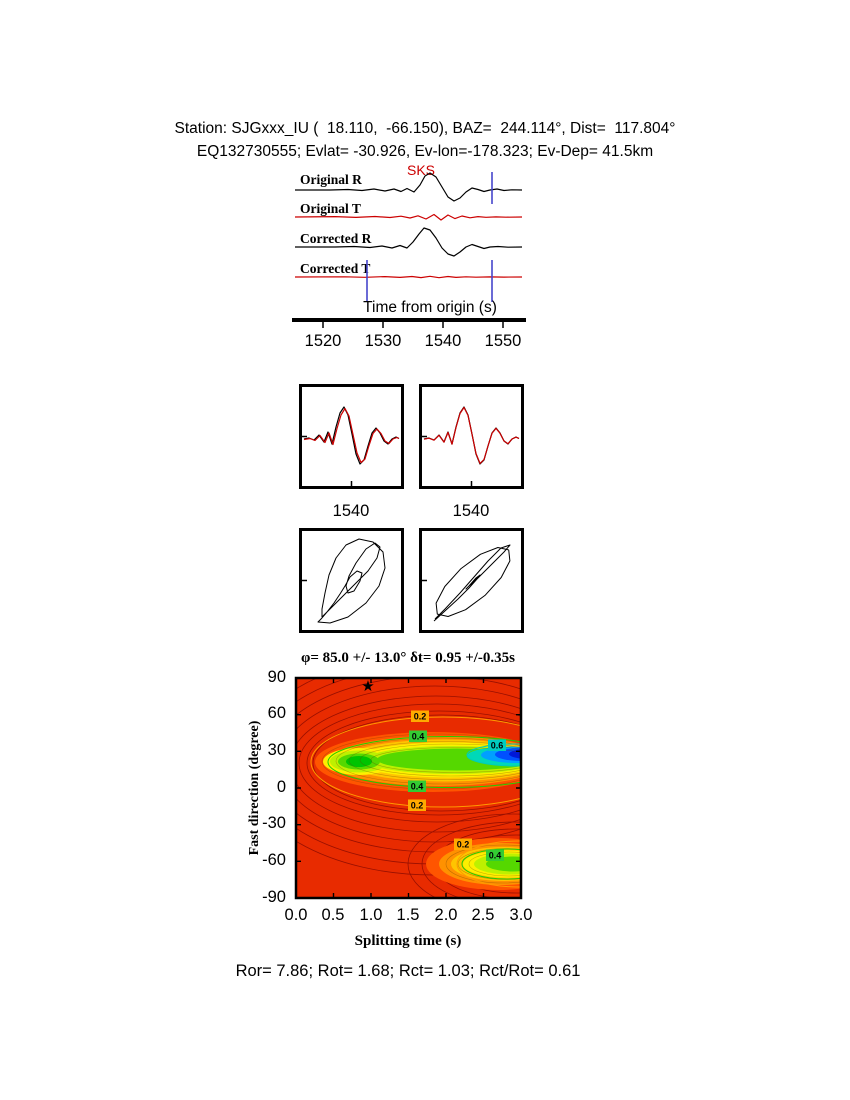  I want to click on particle-motion-left-plot, so click(344, 581).